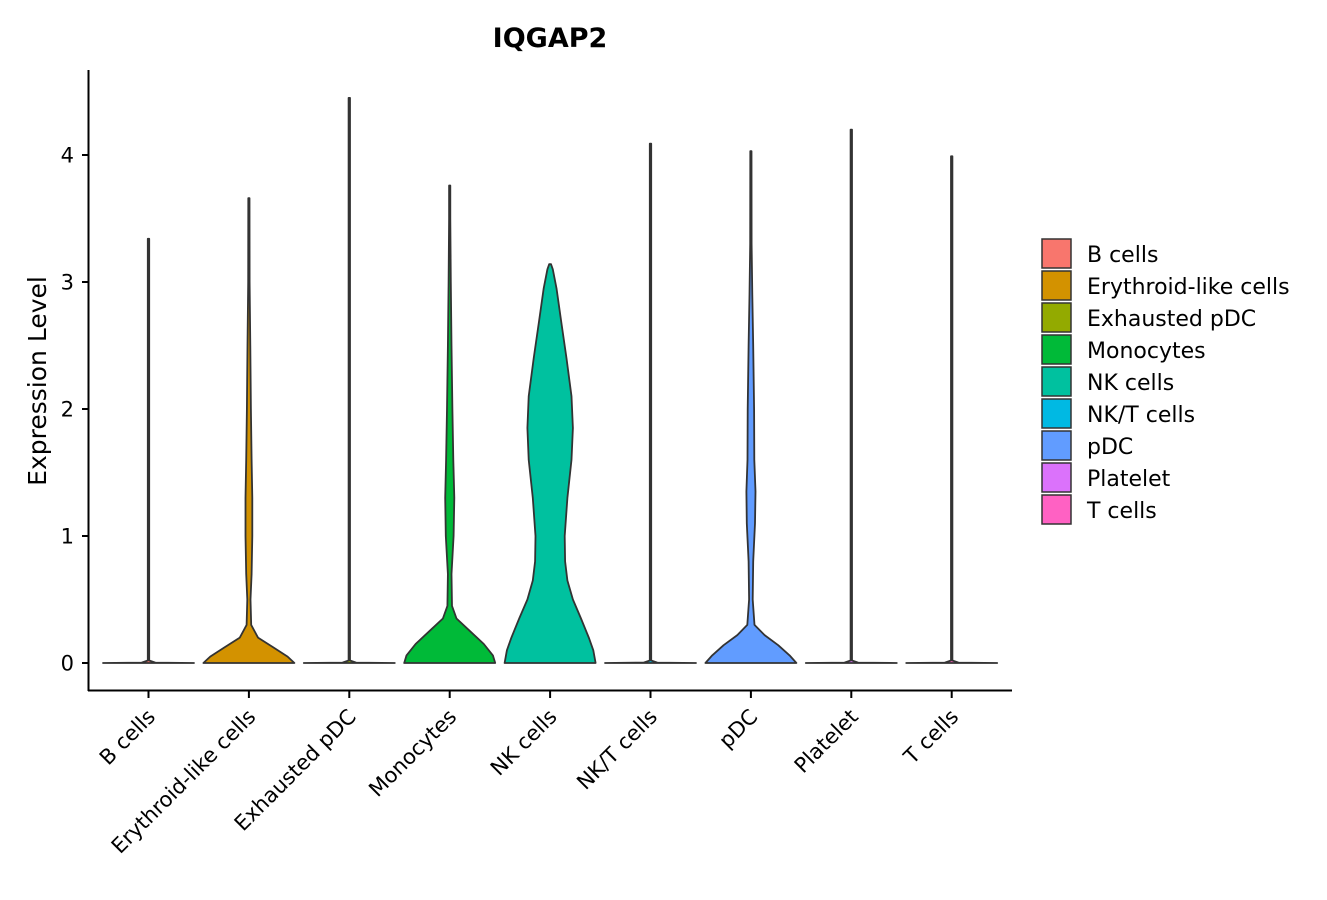 The height and width of the screenshot is (900, 1327). What do you see at coordinates (617, 750) in the screenshot?
I see `x-tick-label: NK/T cells` at bounding box center [617, 750].